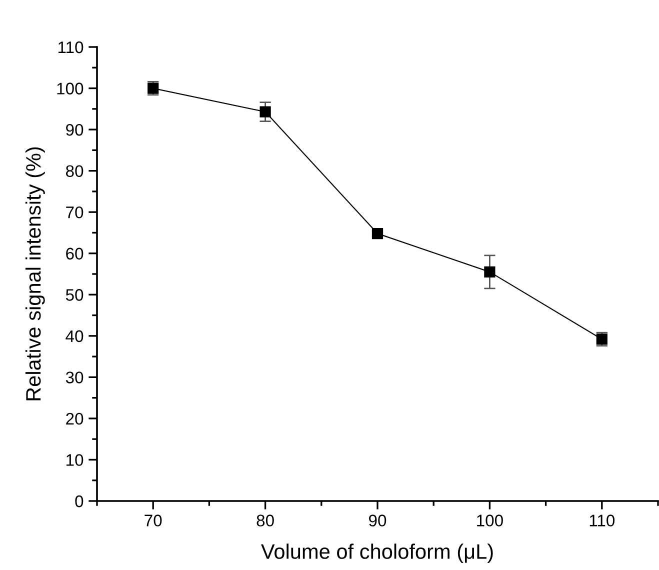 The height and width of the screenshot is (570, 659). I want to click on y-tick-label: 110, so click(71, 47).